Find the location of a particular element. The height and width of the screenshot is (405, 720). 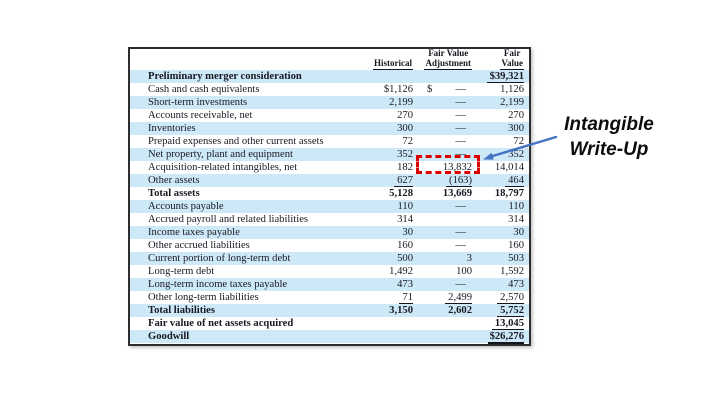

fair-value-adjustment-value: 3 is located at coordinates (469, 258).